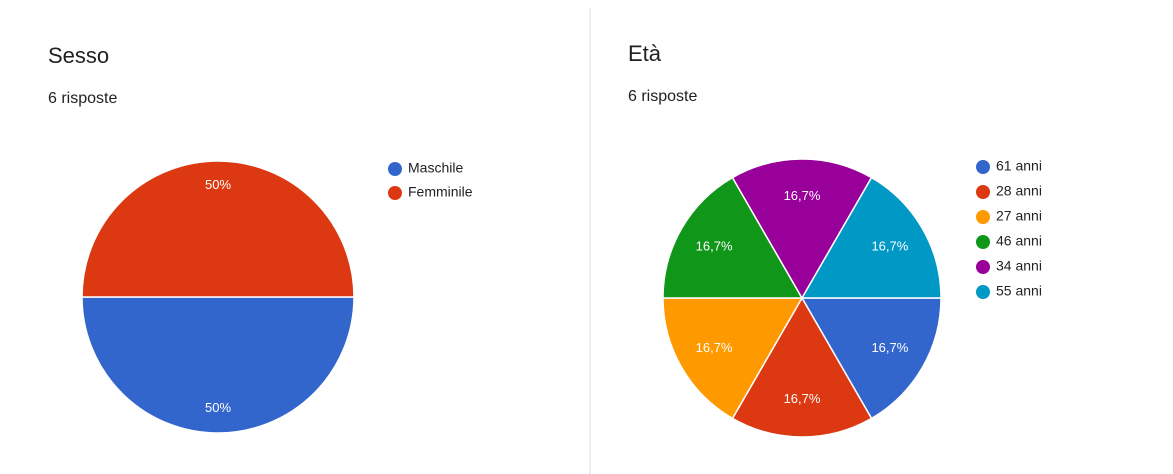 The image size is (1173, 474). Describe the element at coordinates (1019, 166) in the screenshot. I see `legend-label: 61 anni` at that location.